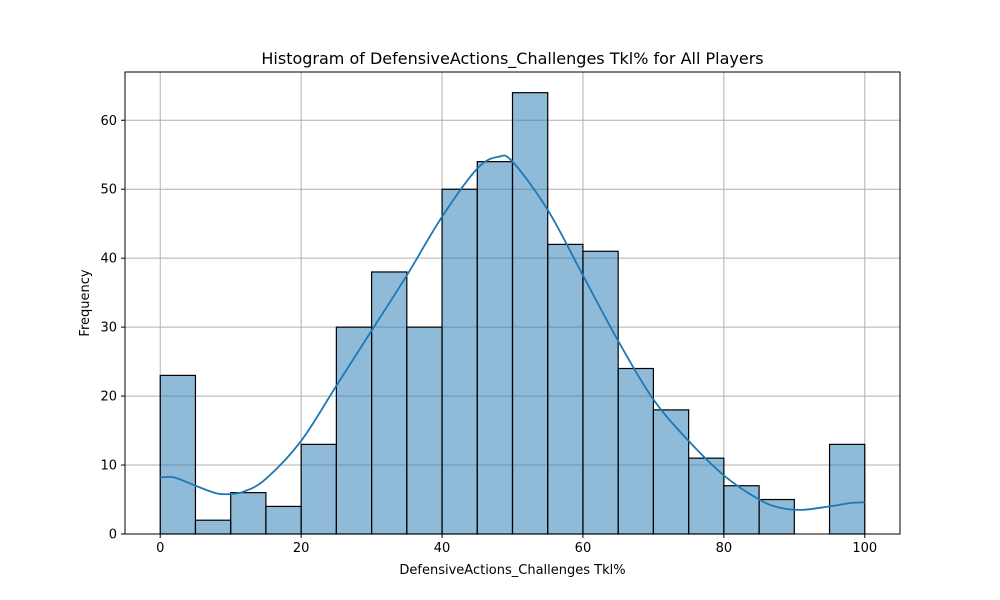  What do you see at coordinates (108, 259) in the screenshot?
I see `y-tick-label: 40` at bounding box center [108, 259].